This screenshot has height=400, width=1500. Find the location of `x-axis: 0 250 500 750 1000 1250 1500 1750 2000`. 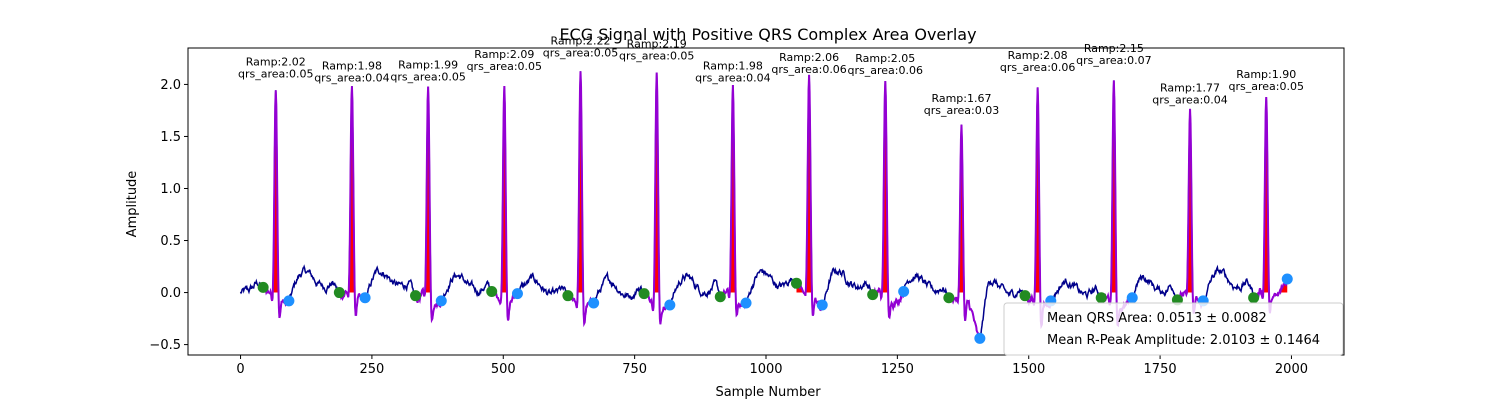

x-axis: 0 250 500 750 1000 1250 1500 1750 2000 is located at coordinates (772, 366).